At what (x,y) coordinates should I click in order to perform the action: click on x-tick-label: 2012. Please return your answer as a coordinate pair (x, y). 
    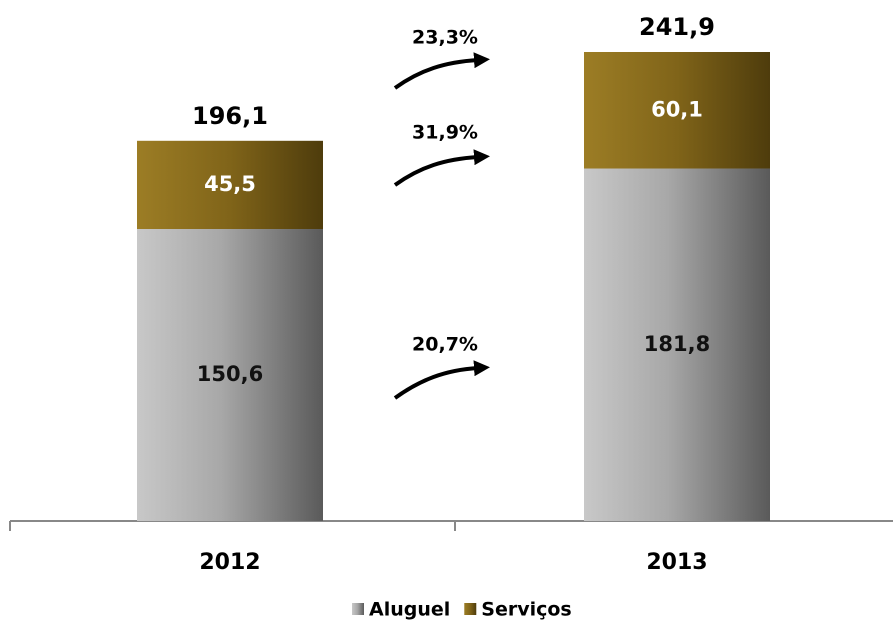
    Looking at the image, I should click on (229, 562).